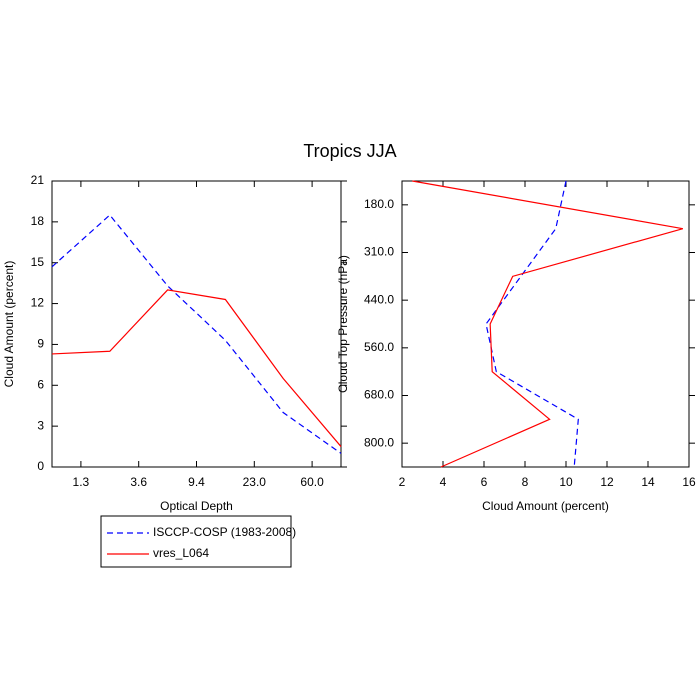 This screenshot has height=700, width=700. I want to click on x-tick-label: 60.0, so click(312, 482).